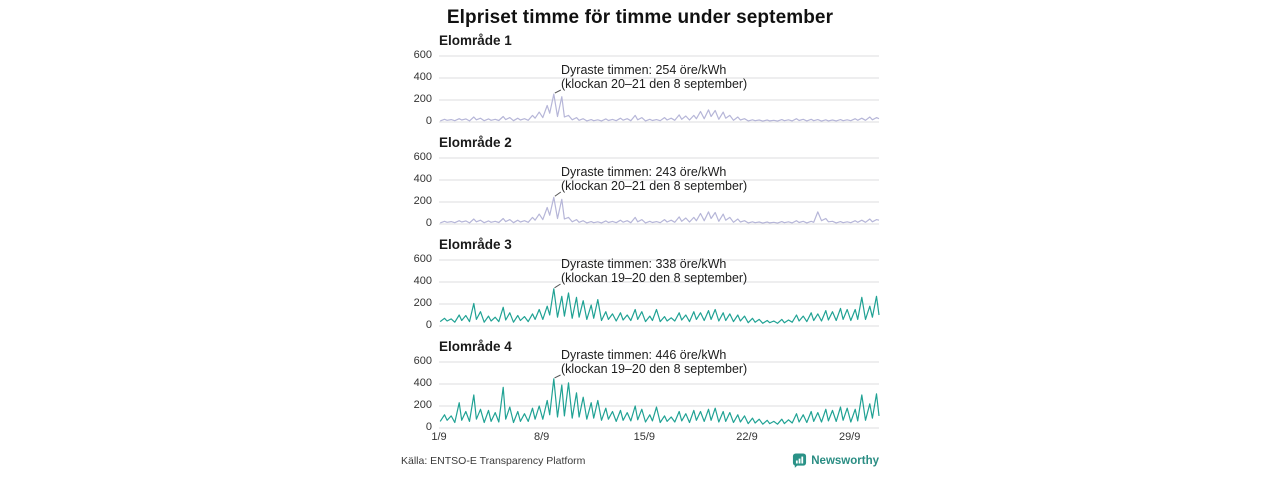 This screenshot has height=480, width=1280. What do you see at coordinates (845, 460) in the screenshot?
I see `brand-label: Newsworthy` at bounding box center [845, 460].